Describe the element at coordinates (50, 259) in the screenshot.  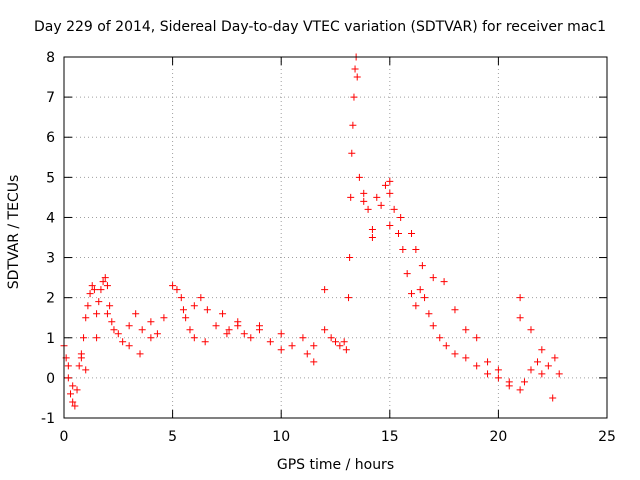
I see `y-tick-label: 3` at that location.